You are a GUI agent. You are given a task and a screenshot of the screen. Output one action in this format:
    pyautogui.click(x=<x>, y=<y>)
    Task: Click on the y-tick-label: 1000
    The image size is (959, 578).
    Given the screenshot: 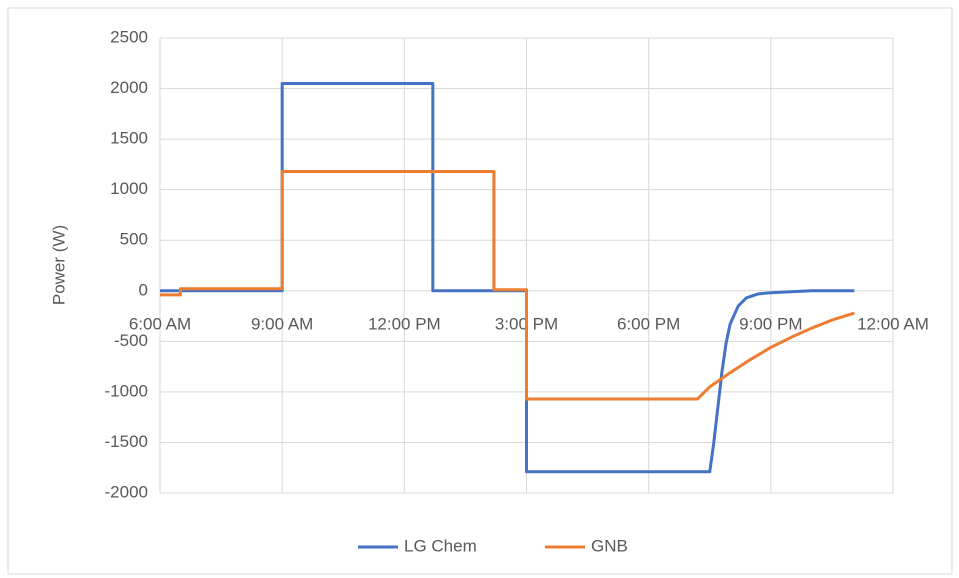 What is the action you would take?
    pyautogui.click(x=129, y=188)
    